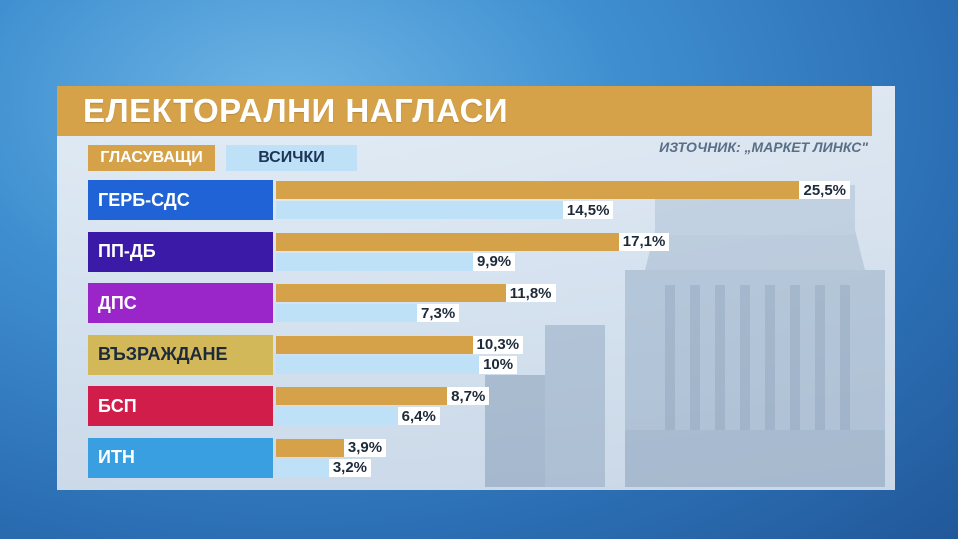 The image size is (958, 539). I want to click on value-label-voters: 25,5%, so click(825, 190).